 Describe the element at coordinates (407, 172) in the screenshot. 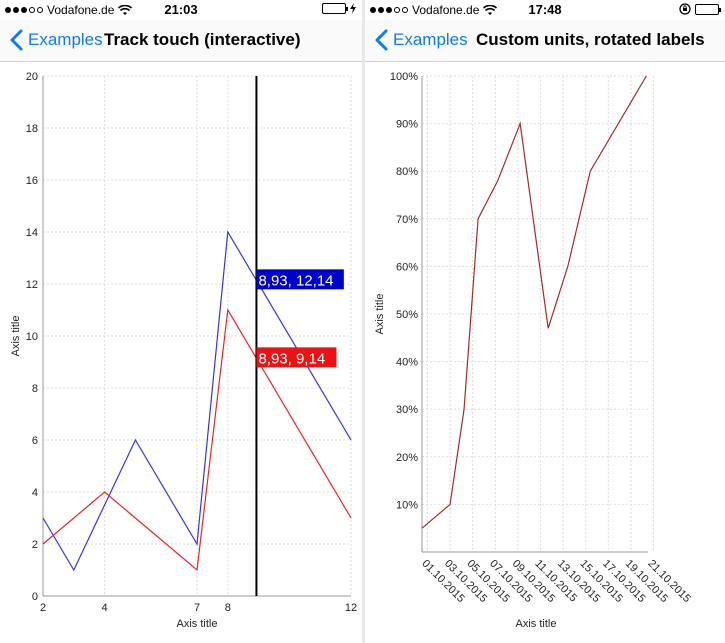

I see `y-tick-label: 80%` at that location.